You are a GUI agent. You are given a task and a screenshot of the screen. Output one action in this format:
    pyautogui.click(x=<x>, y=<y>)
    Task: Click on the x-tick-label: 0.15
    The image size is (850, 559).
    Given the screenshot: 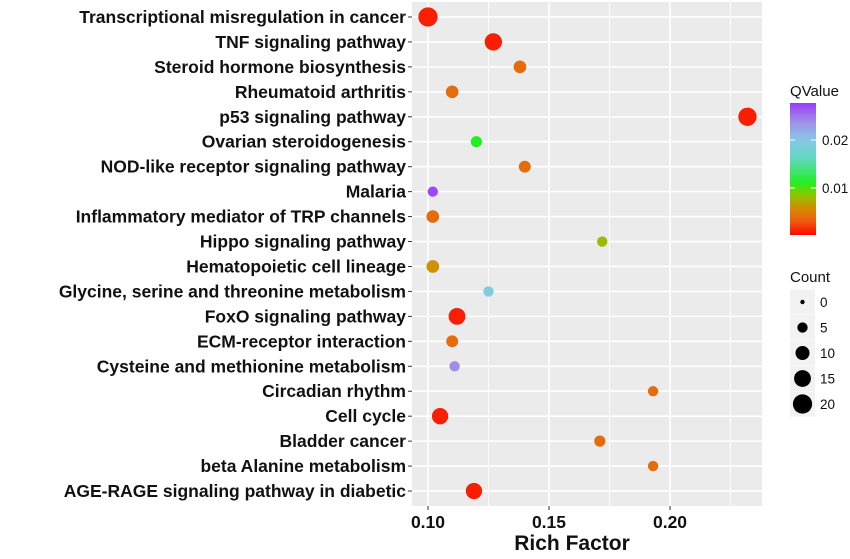 What is the action you would take?
    pyautogui.click(x=549, y=522)
    